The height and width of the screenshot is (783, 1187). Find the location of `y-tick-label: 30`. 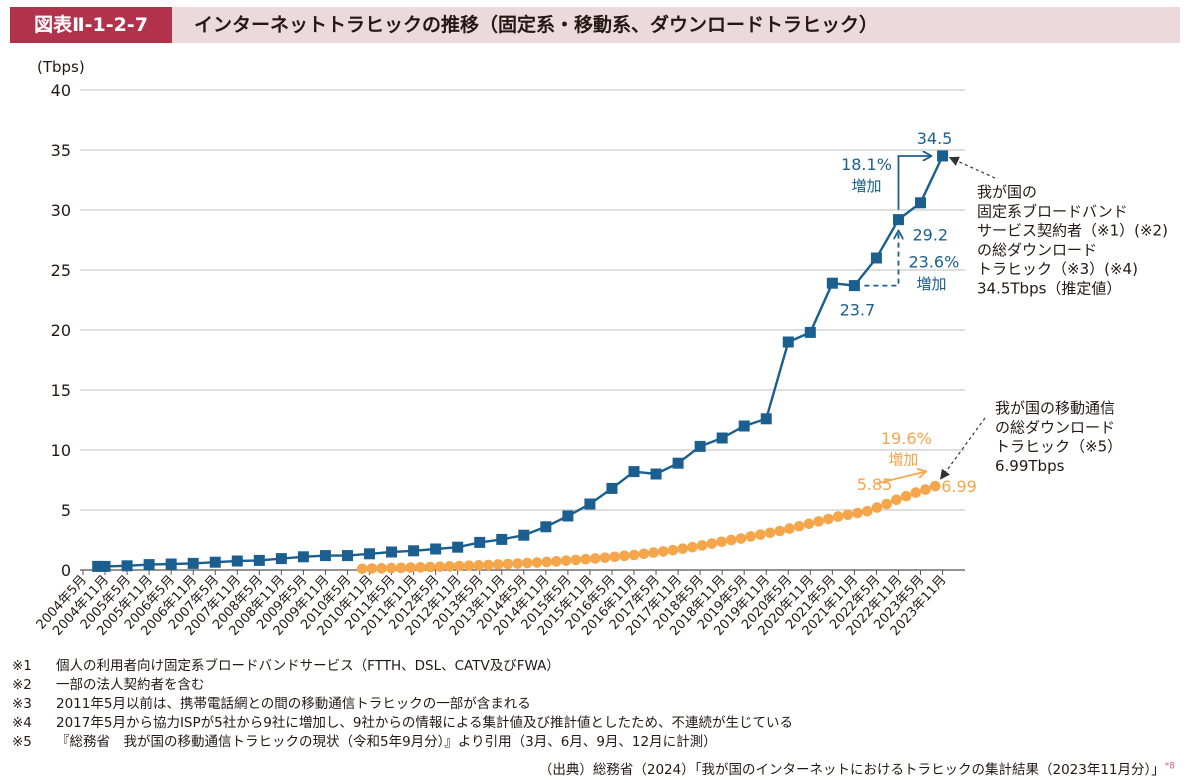

y-tick-label: 30 is located at coordinates (61, 210).